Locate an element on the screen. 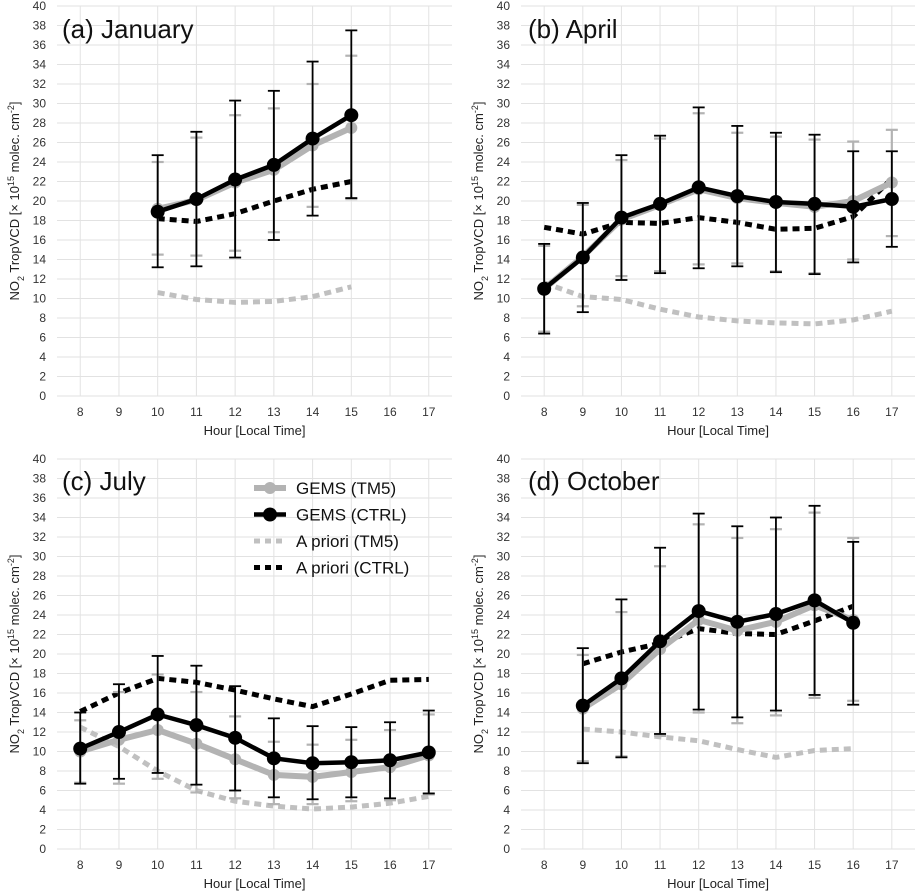  y-label-times: × is located at coordinates (478, 661).